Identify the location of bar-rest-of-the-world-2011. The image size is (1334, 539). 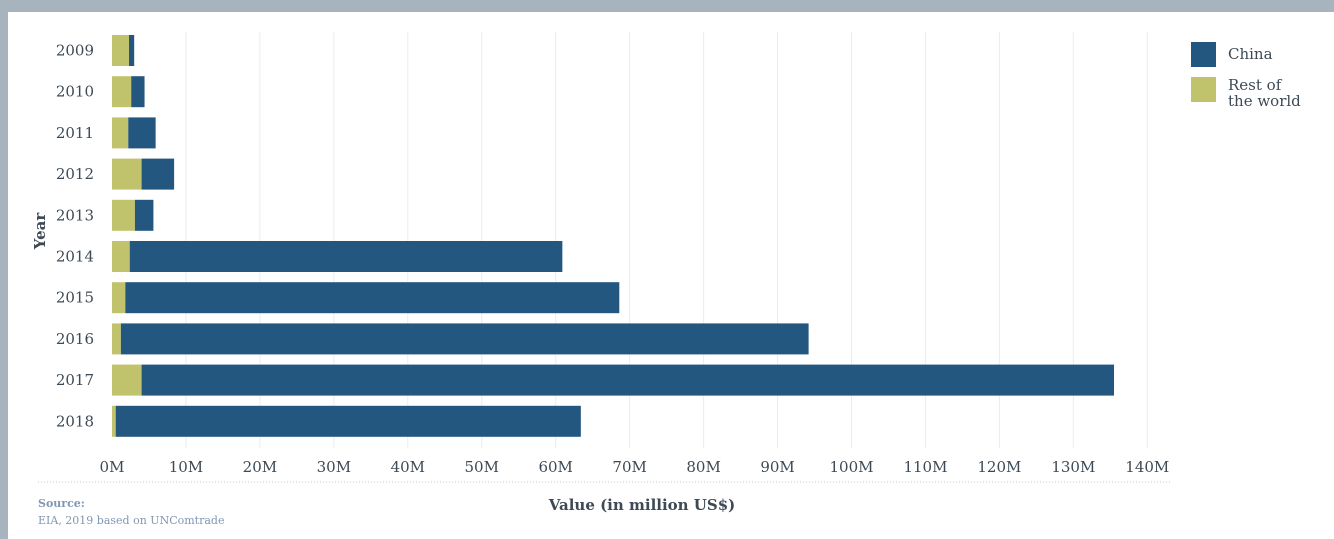
(120, 133).